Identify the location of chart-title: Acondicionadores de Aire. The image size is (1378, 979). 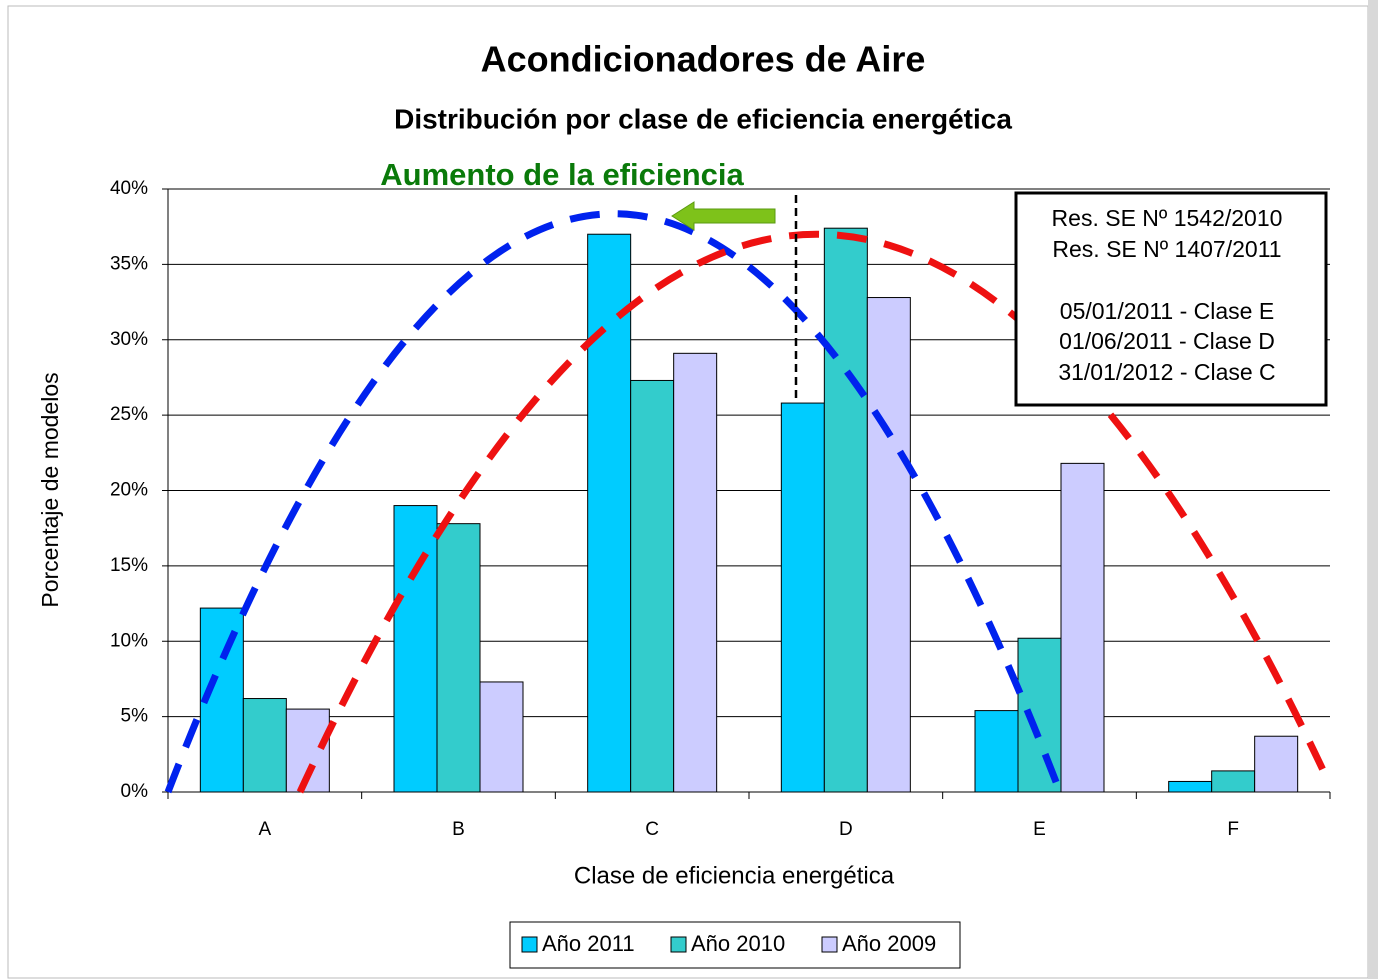
(703, 59).